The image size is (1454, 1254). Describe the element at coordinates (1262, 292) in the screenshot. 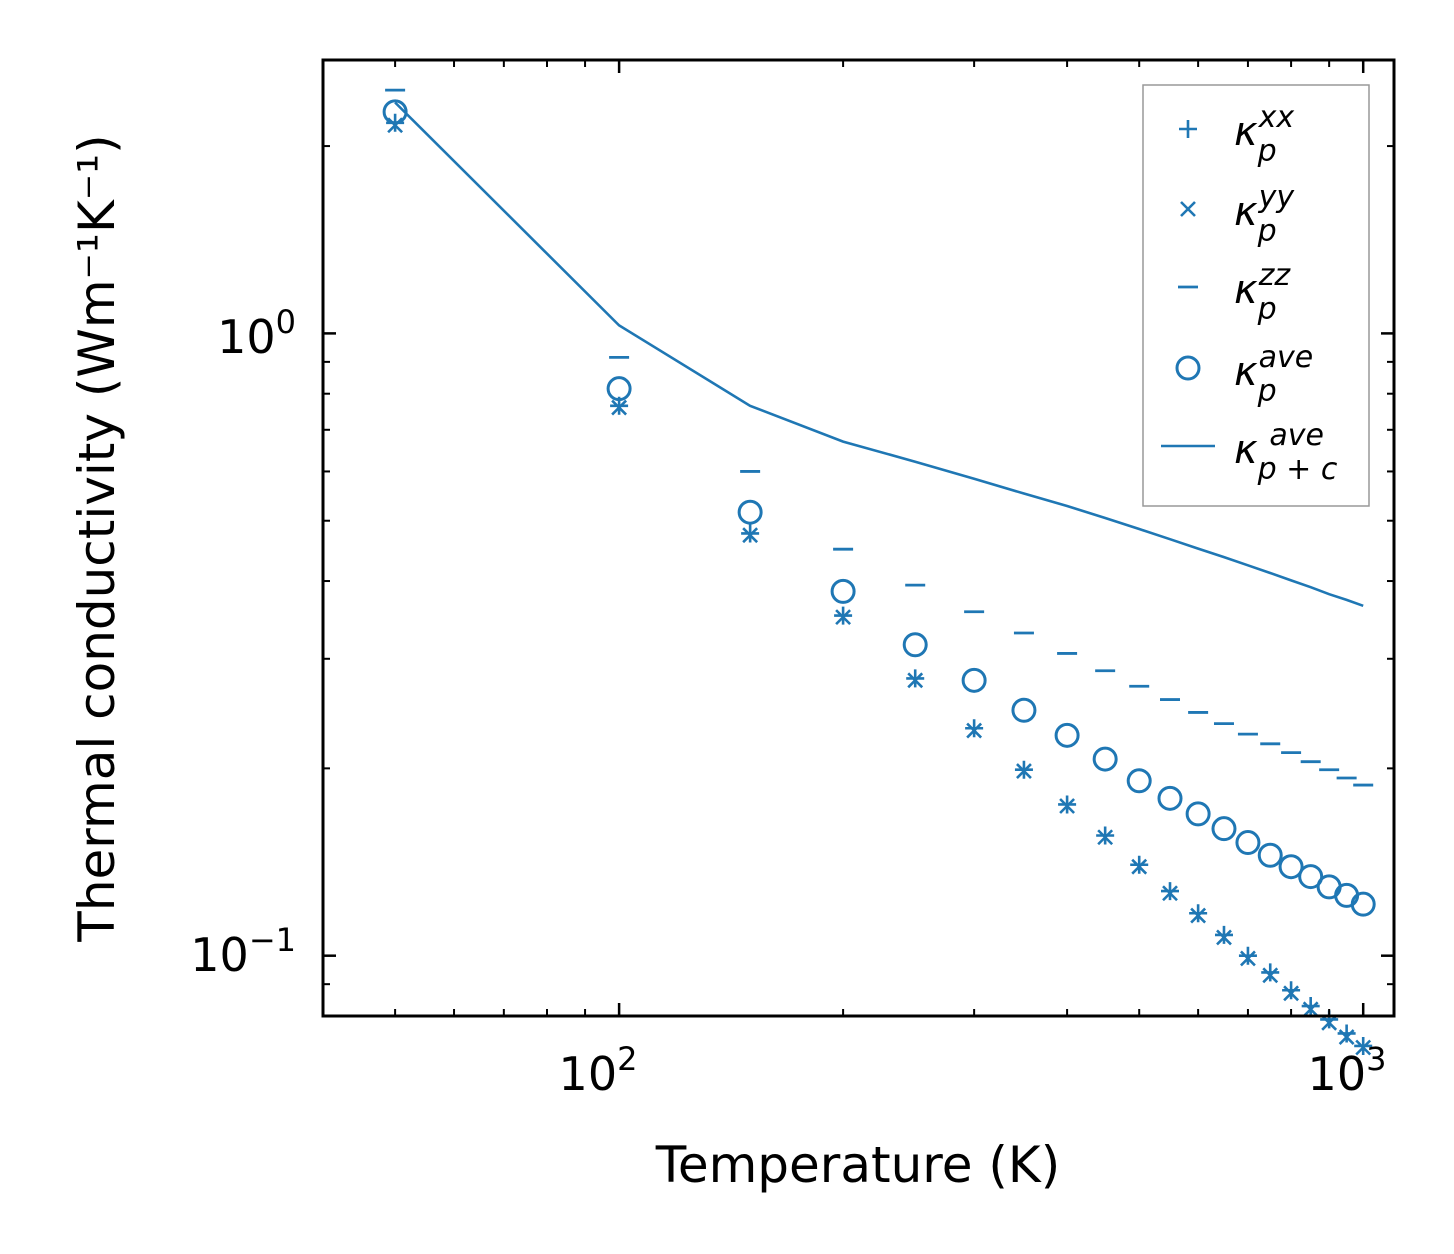

I see `legend-label-zz: κpzz` at that location.